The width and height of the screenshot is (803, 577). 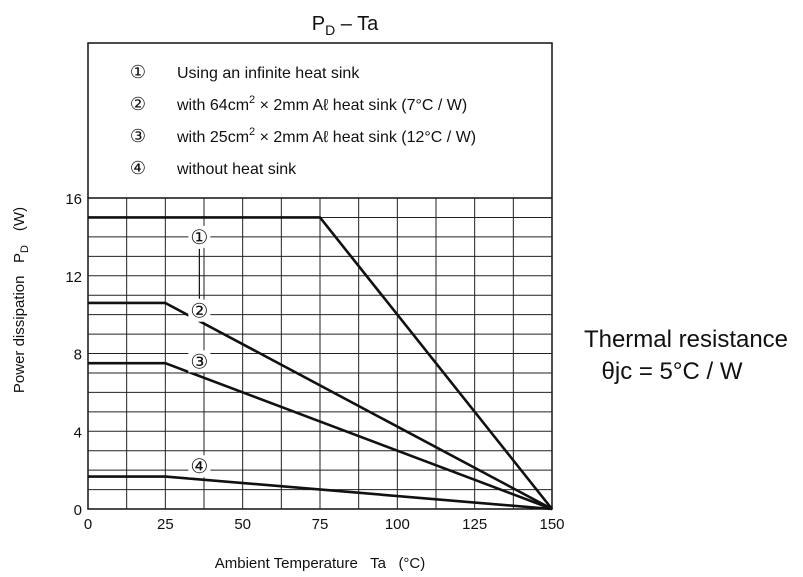 What do you see at coordinates (320, 563) in the screenshot?
I see `x-axis-label: Ambient Temperature Ta (°C)` at bounding box center [320, 563].